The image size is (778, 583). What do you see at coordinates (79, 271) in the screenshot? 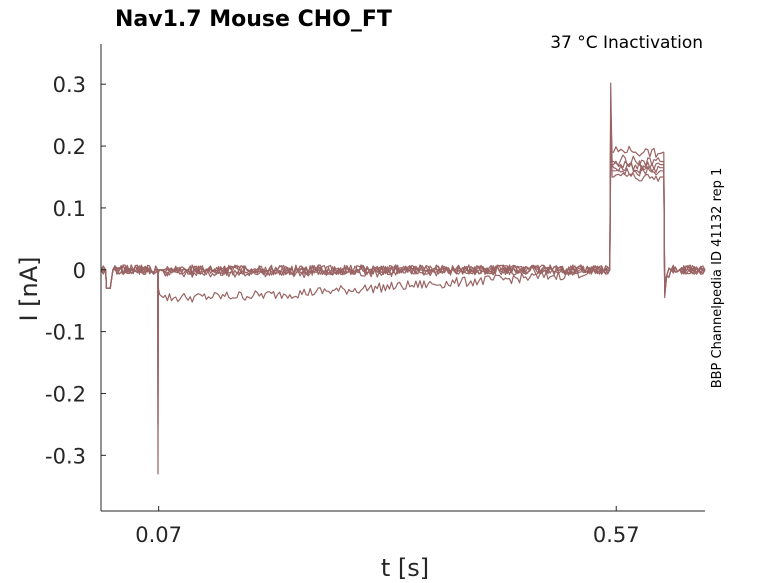
I see `y-tick-label: 0` at bounding box center [79, 271].